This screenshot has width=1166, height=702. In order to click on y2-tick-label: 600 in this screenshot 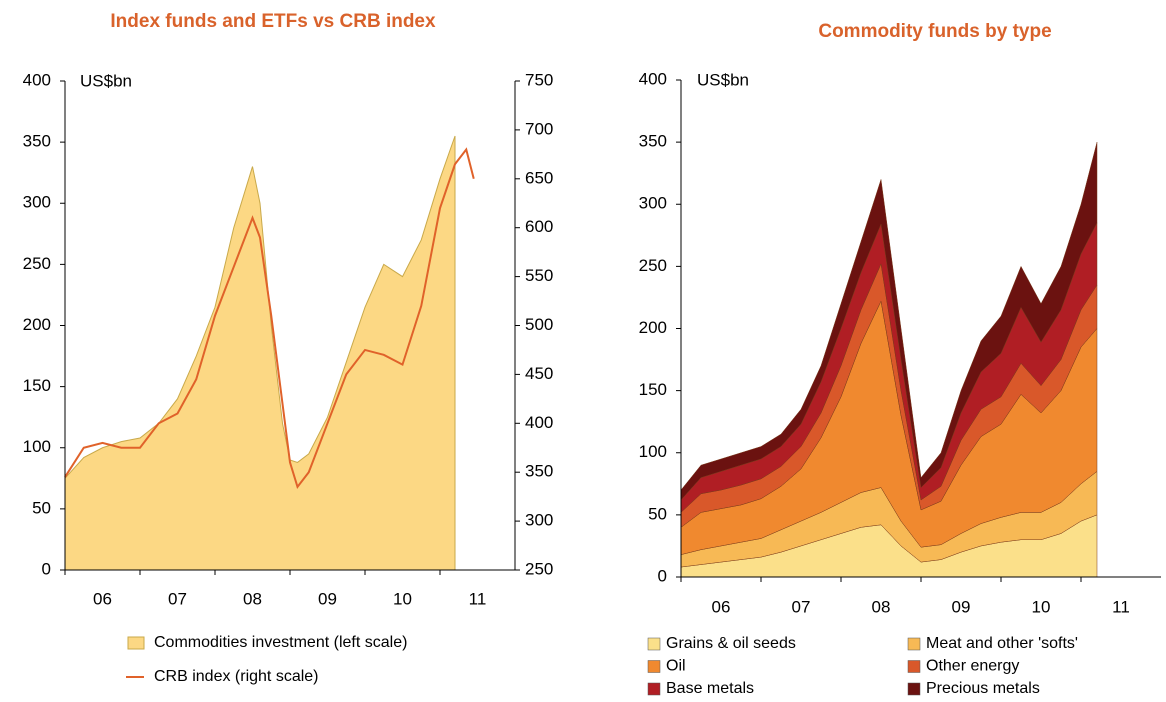, I will do `click(539, 226)`.